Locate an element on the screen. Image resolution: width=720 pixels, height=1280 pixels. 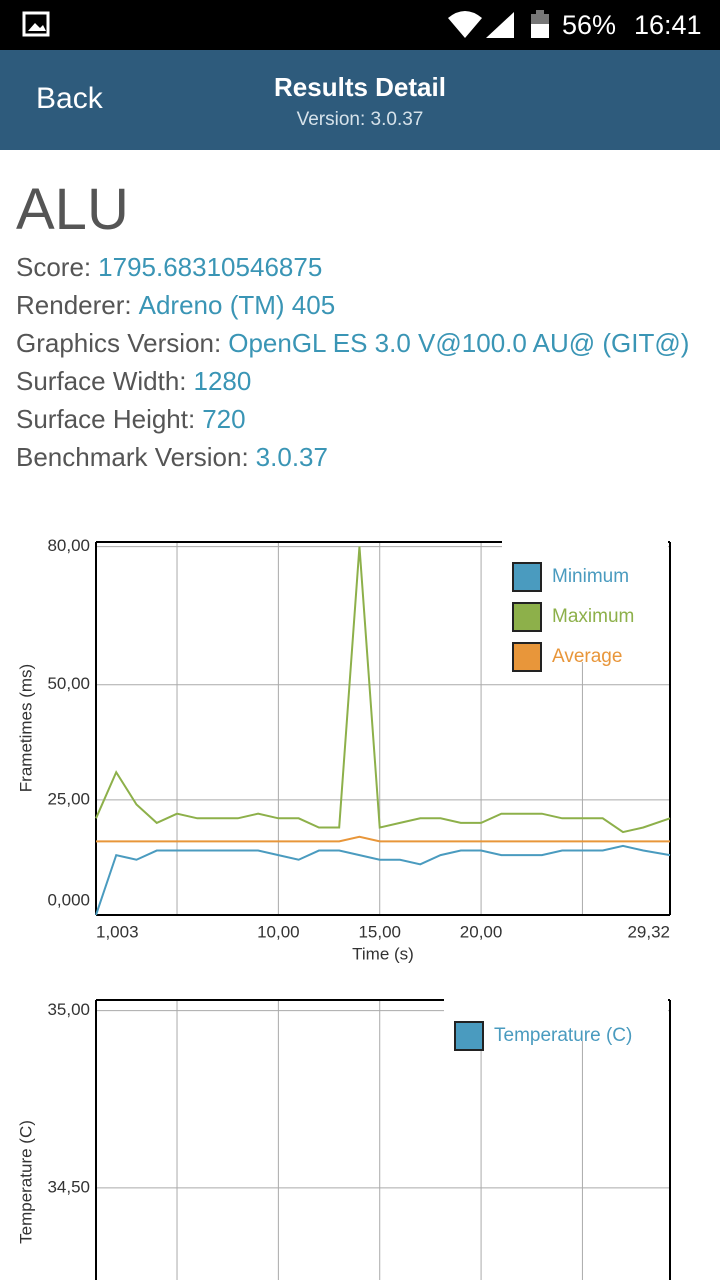
legend-label: Temperature (C) is located at coordinates (563, 1035).